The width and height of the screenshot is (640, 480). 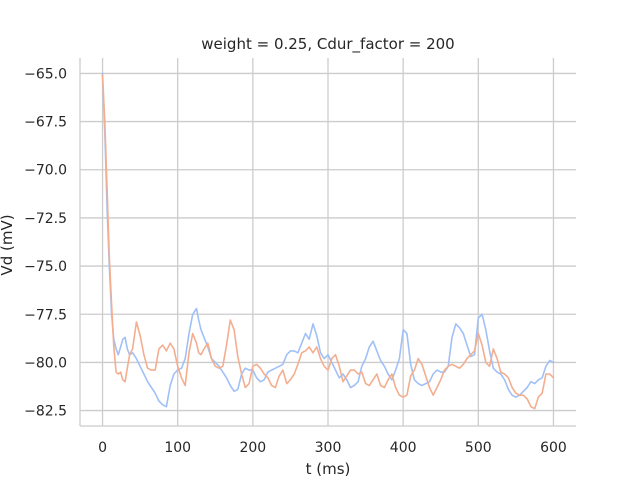 What do you see at coordinates (327, 44) in the screenshot?
I see `chart-title: weight = 0.25, Cdur_factor = 200` at bounding box center [327, 44].